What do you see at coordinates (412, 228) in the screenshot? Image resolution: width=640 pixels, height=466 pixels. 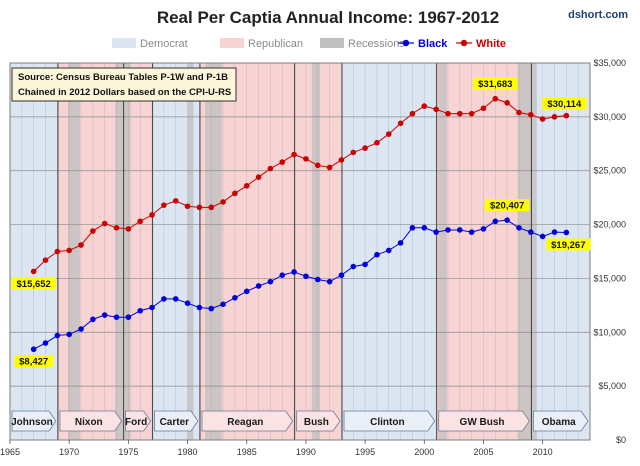 I see `series-point-black-1999` at bounding box center [412, 228].